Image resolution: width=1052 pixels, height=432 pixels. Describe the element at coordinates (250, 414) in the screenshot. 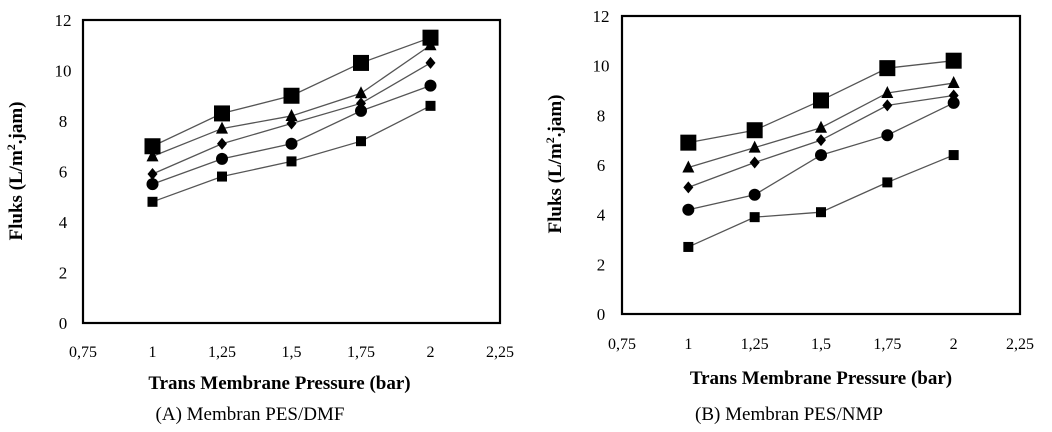

I see `chart-caption: (A) Membran PES/DMF` at that location.